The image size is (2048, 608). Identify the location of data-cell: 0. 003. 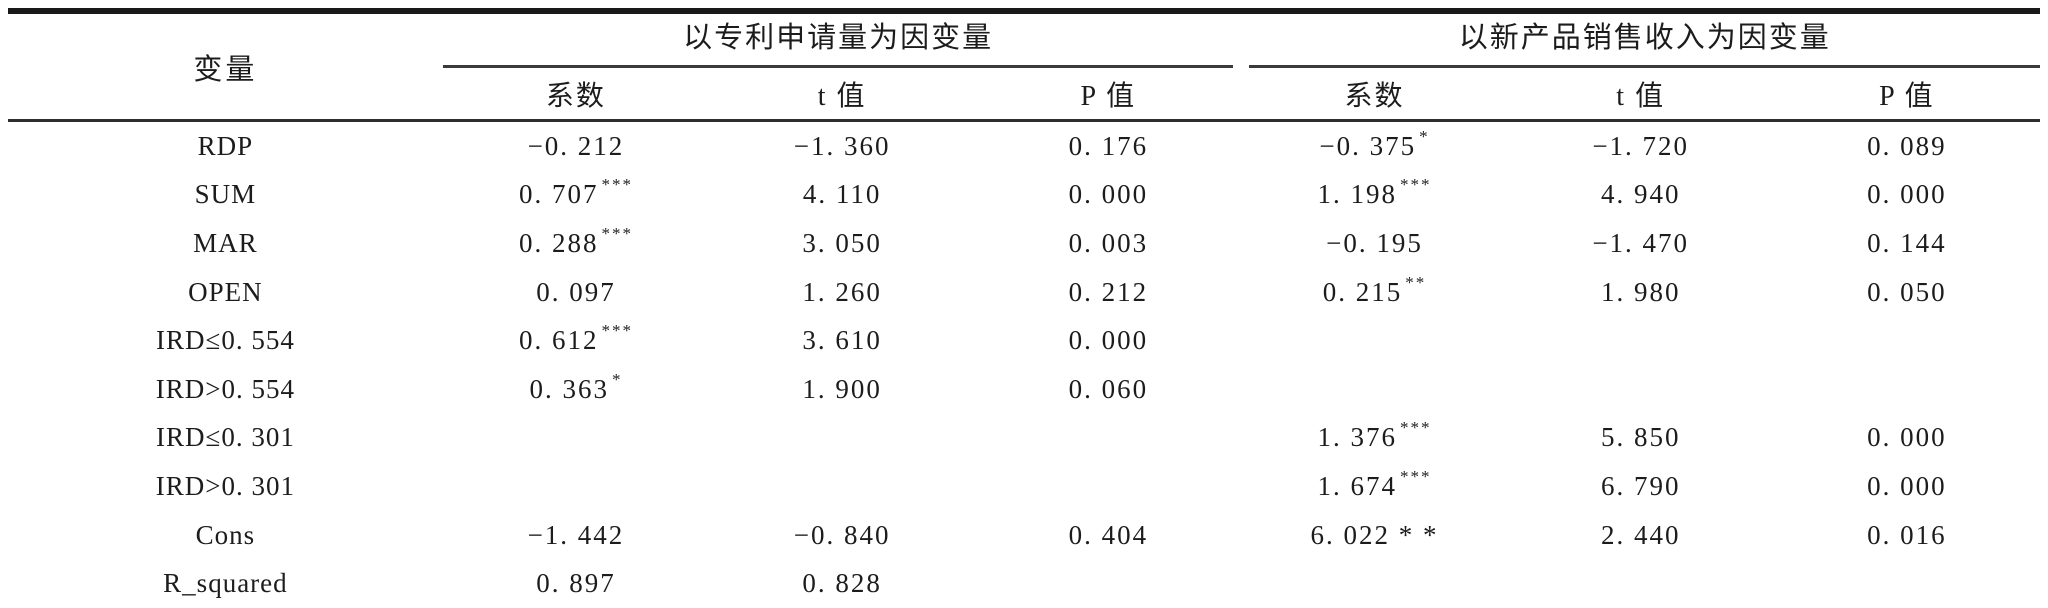
(1108, 243).